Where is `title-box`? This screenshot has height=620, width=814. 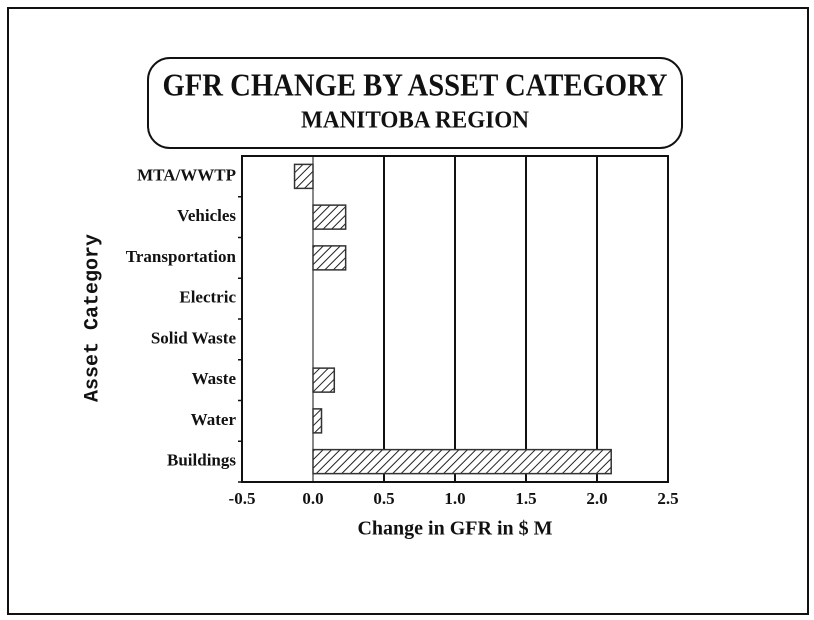
title-box is located at coordinates (415, 103).